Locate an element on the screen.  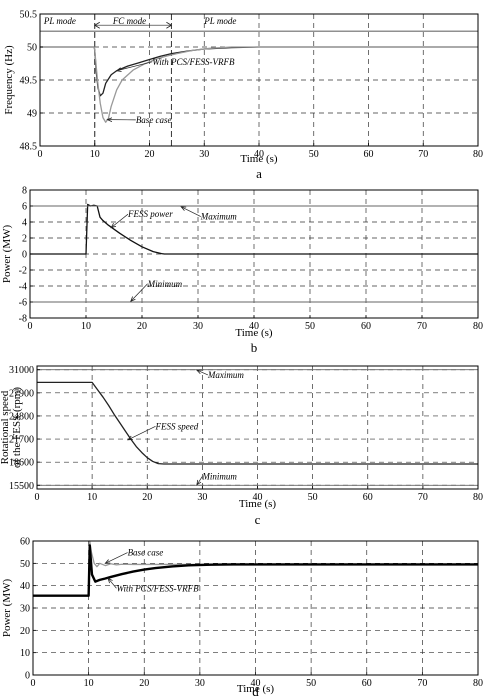
y-axis-label-line: of the FESS (rpm) is located at coordinates (17, 427).